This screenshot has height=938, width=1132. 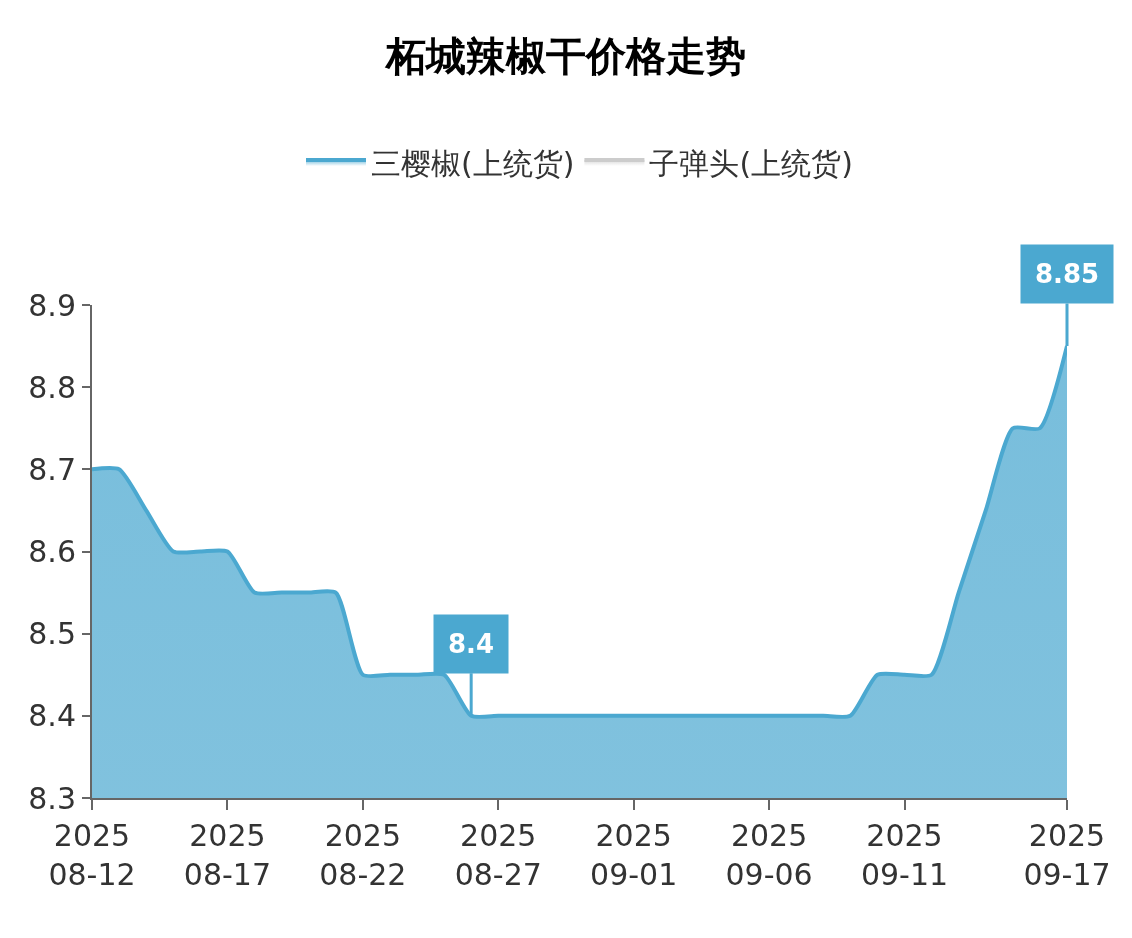 I want to click on annotation: 8.4, so click(x=471, y=644).